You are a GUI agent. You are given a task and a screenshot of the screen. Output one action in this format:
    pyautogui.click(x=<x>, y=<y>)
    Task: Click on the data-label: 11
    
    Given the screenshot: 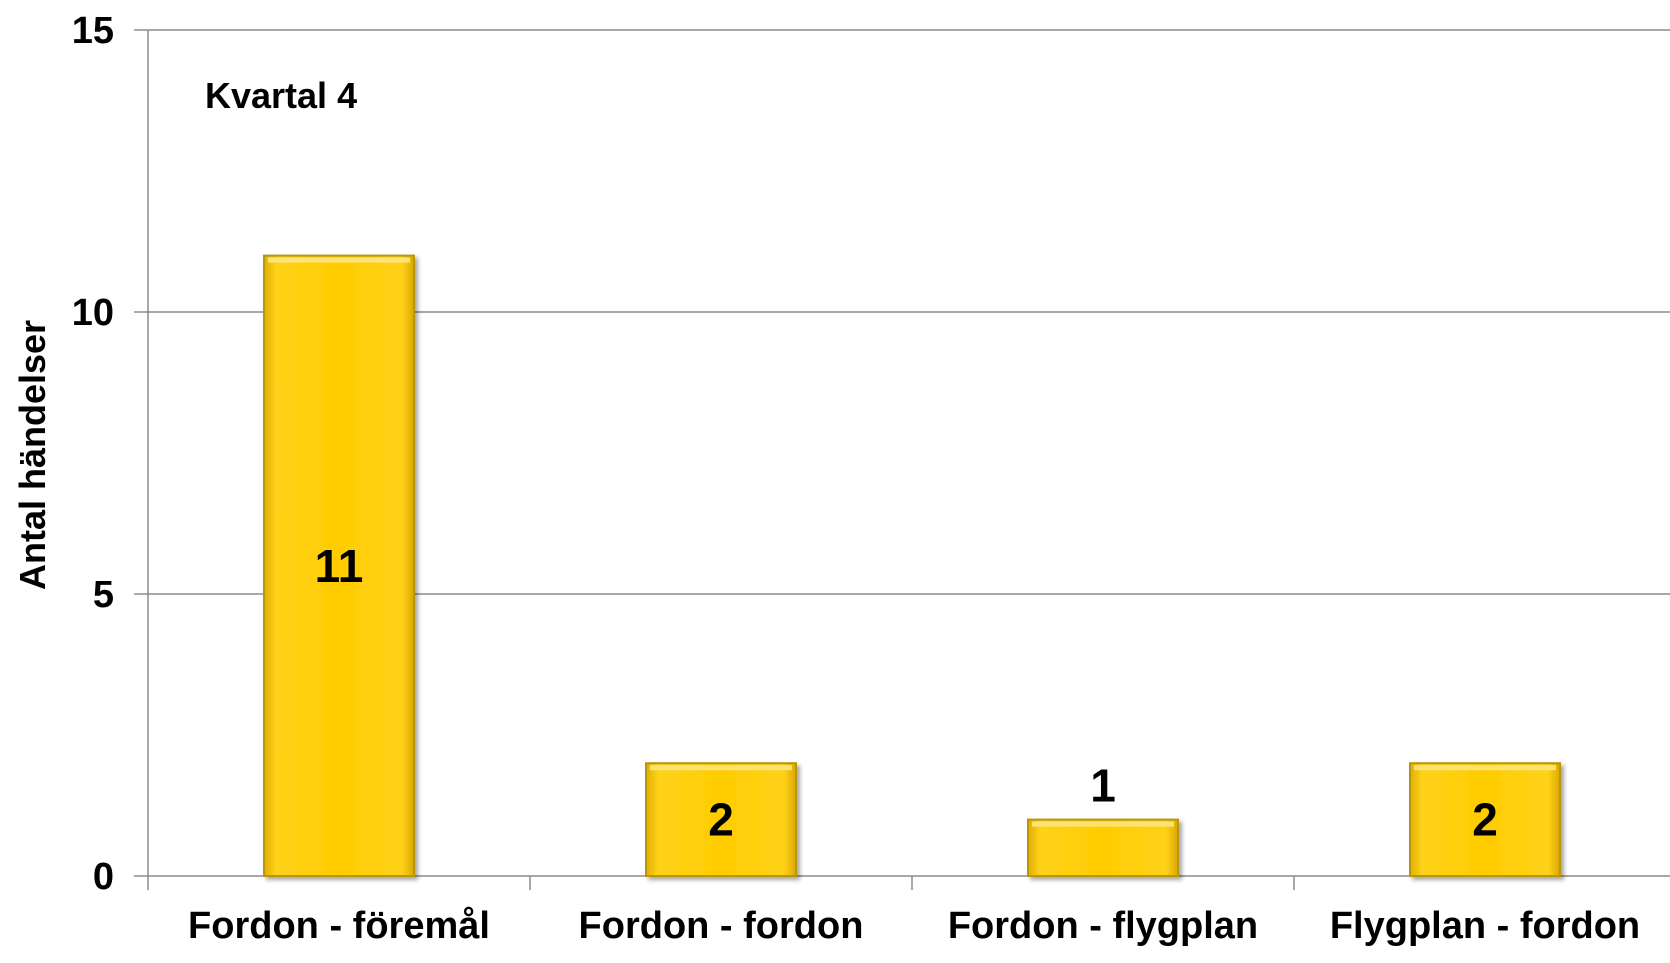 What is the action you would take?
    pyautogui.click(x=339, y=566)
    